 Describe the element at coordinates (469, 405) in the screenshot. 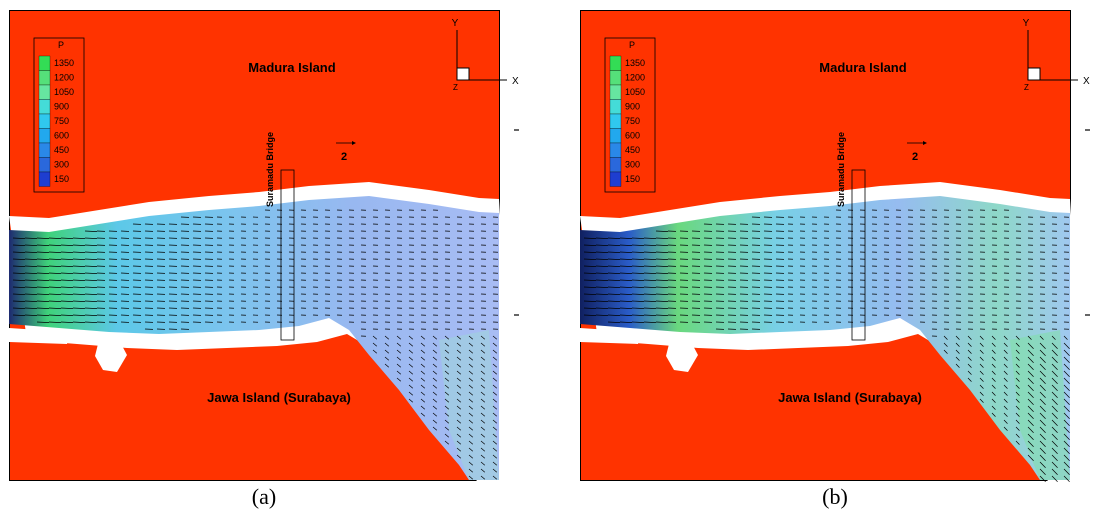

I see `south-plume` at that location.